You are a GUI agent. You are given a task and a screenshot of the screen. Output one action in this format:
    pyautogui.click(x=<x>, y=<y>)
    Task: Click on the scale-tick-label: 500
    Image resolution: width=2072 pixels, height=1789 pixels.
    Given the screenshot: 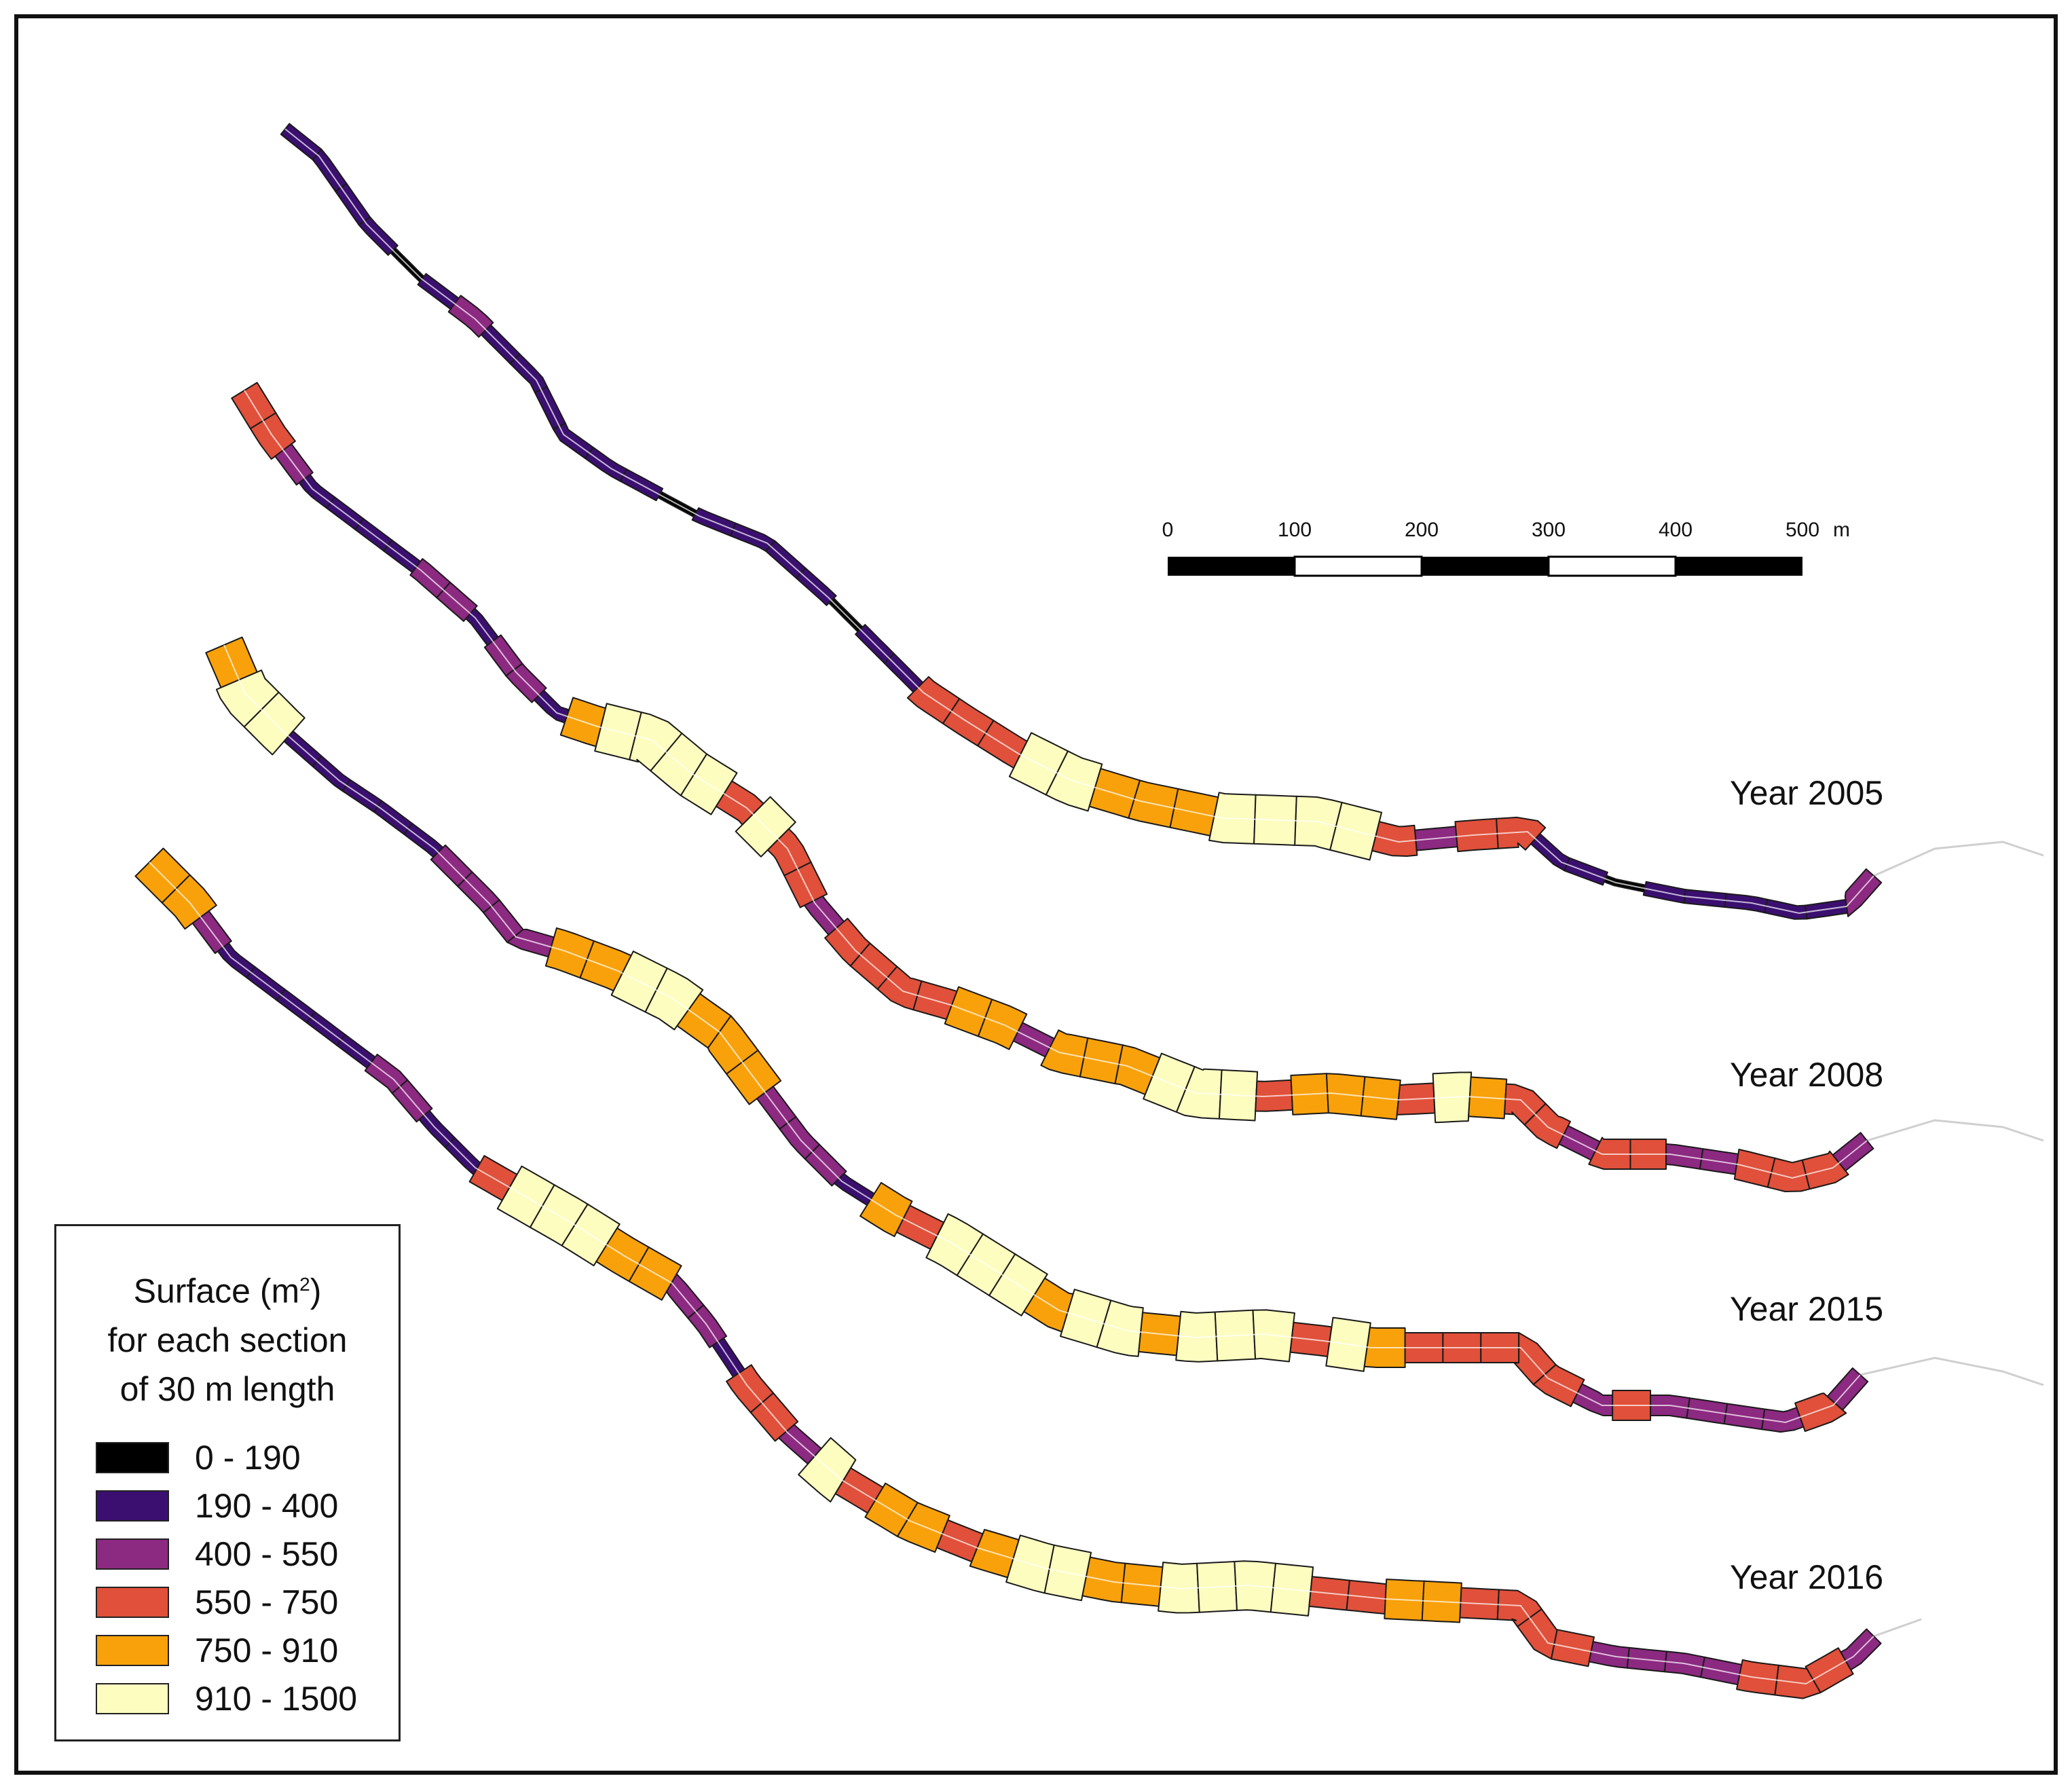 What is the action you would take?
    pyautogui.click(x=1802, y=530)
    